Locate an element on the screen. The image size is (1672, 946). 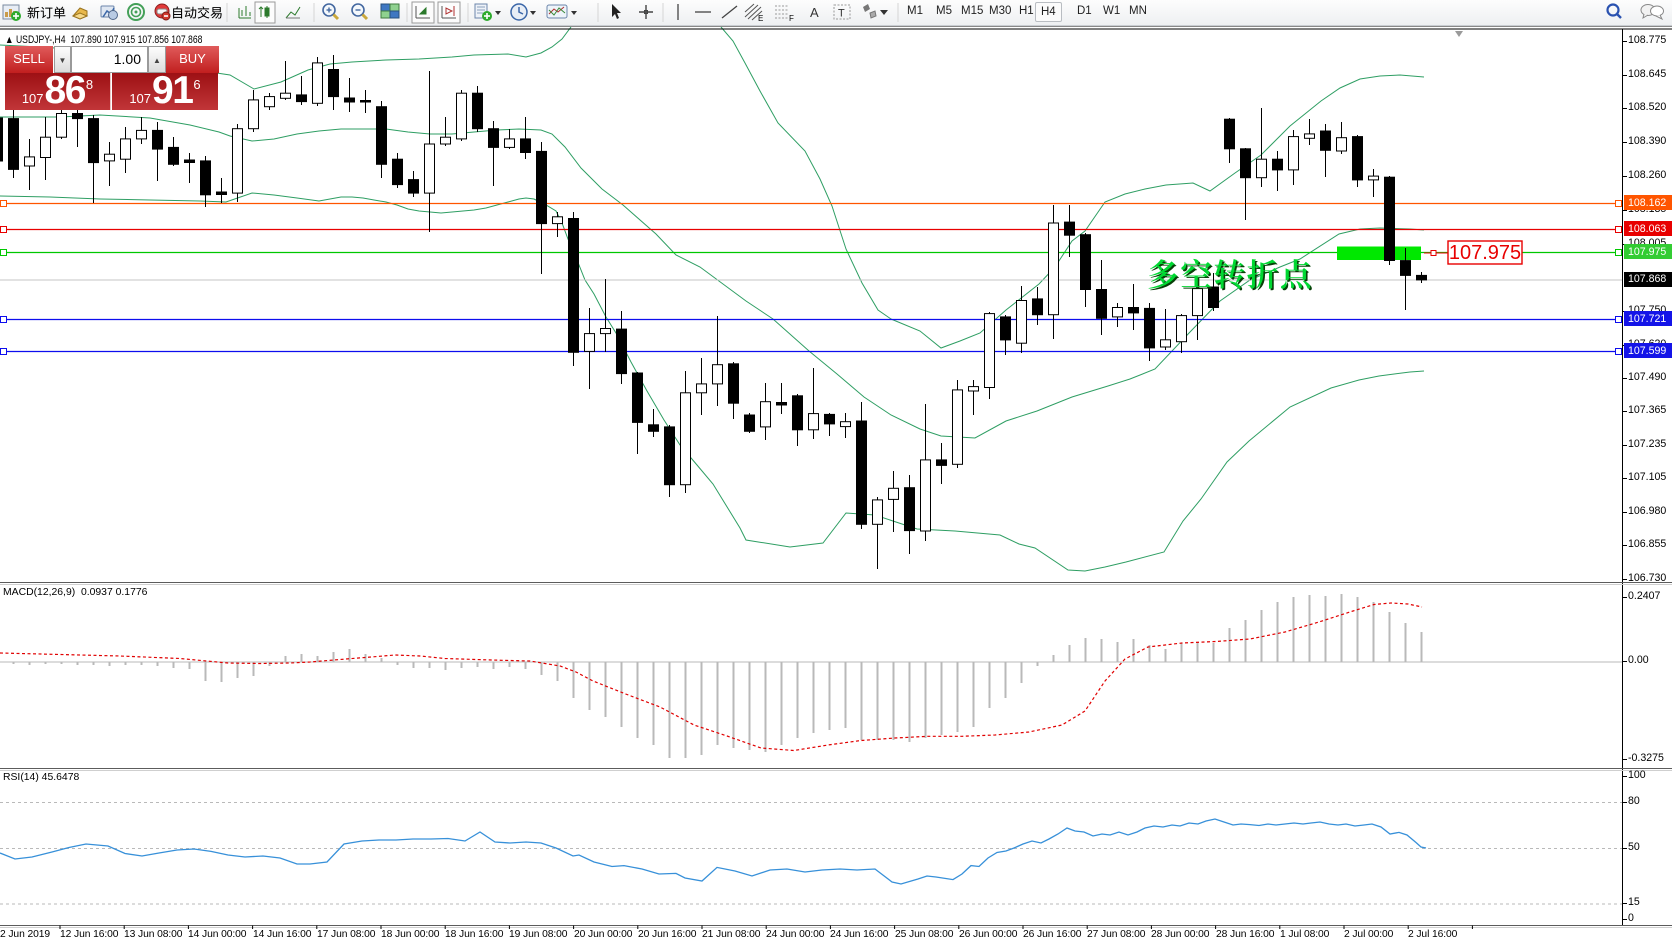
svg-text: E is located at coordinates (760, 18).